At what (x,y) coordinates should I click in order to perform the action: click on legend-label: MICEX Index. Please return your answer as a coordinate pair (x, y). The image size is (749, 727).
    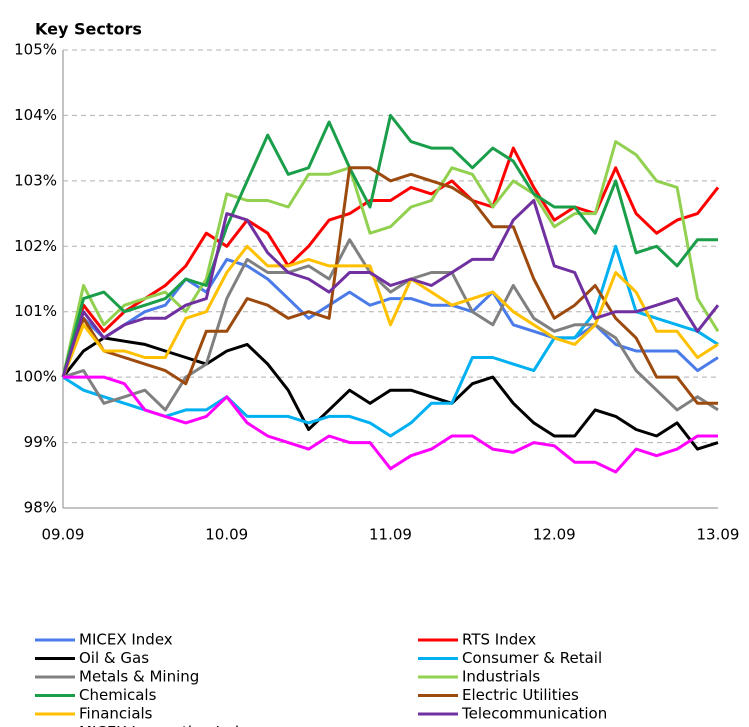
    Looking at the image, I should click on (126, 640).